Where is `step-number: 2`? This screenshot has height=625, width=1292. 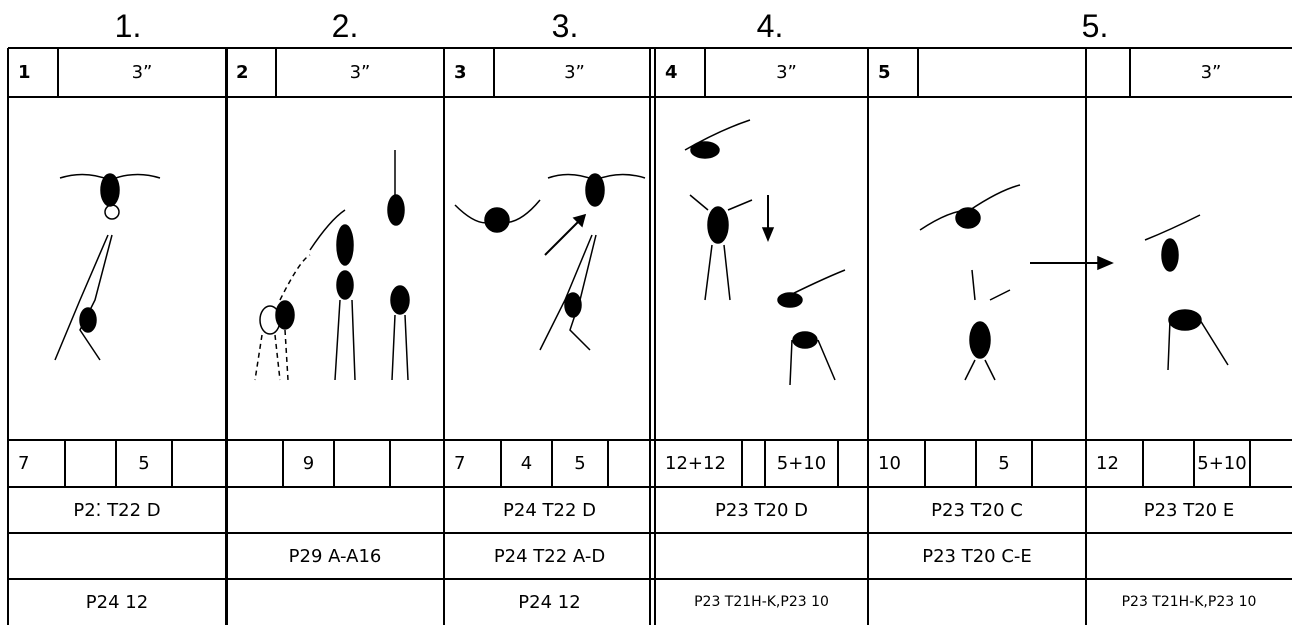 step-number: 2 is located at coordinates (242, 72).